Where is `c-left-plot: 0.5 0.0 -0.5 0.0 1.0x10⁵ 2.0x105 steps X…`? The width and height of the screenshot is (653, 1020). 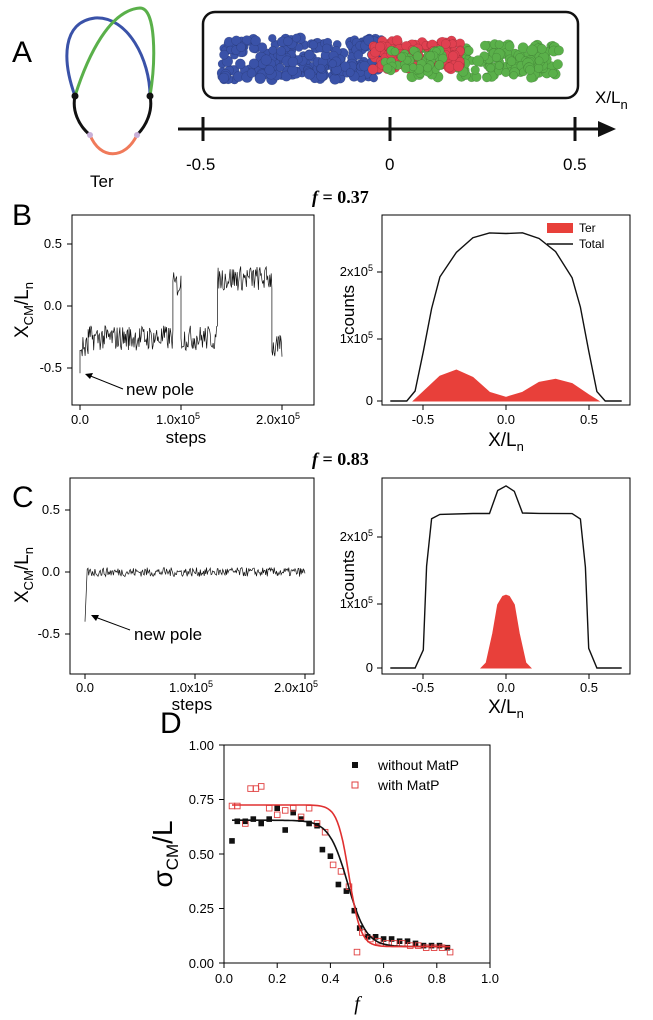 c-left-plot: 0.5 0.0 -0.5 0.0 1.0x10⁵ 2.0x105 steps X… is located at coordinates (165, 595).